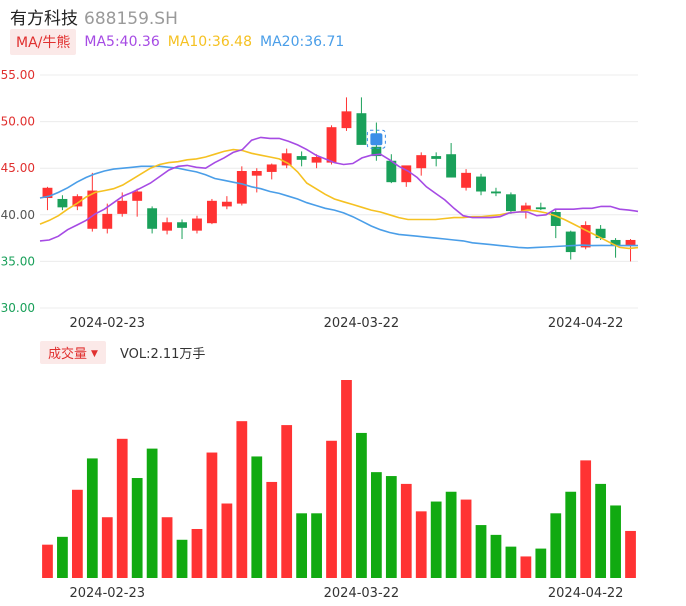 The width and height of the screenshot is (686, 606). I want to click on y-tick-label: 55.00, so click(18, 75).